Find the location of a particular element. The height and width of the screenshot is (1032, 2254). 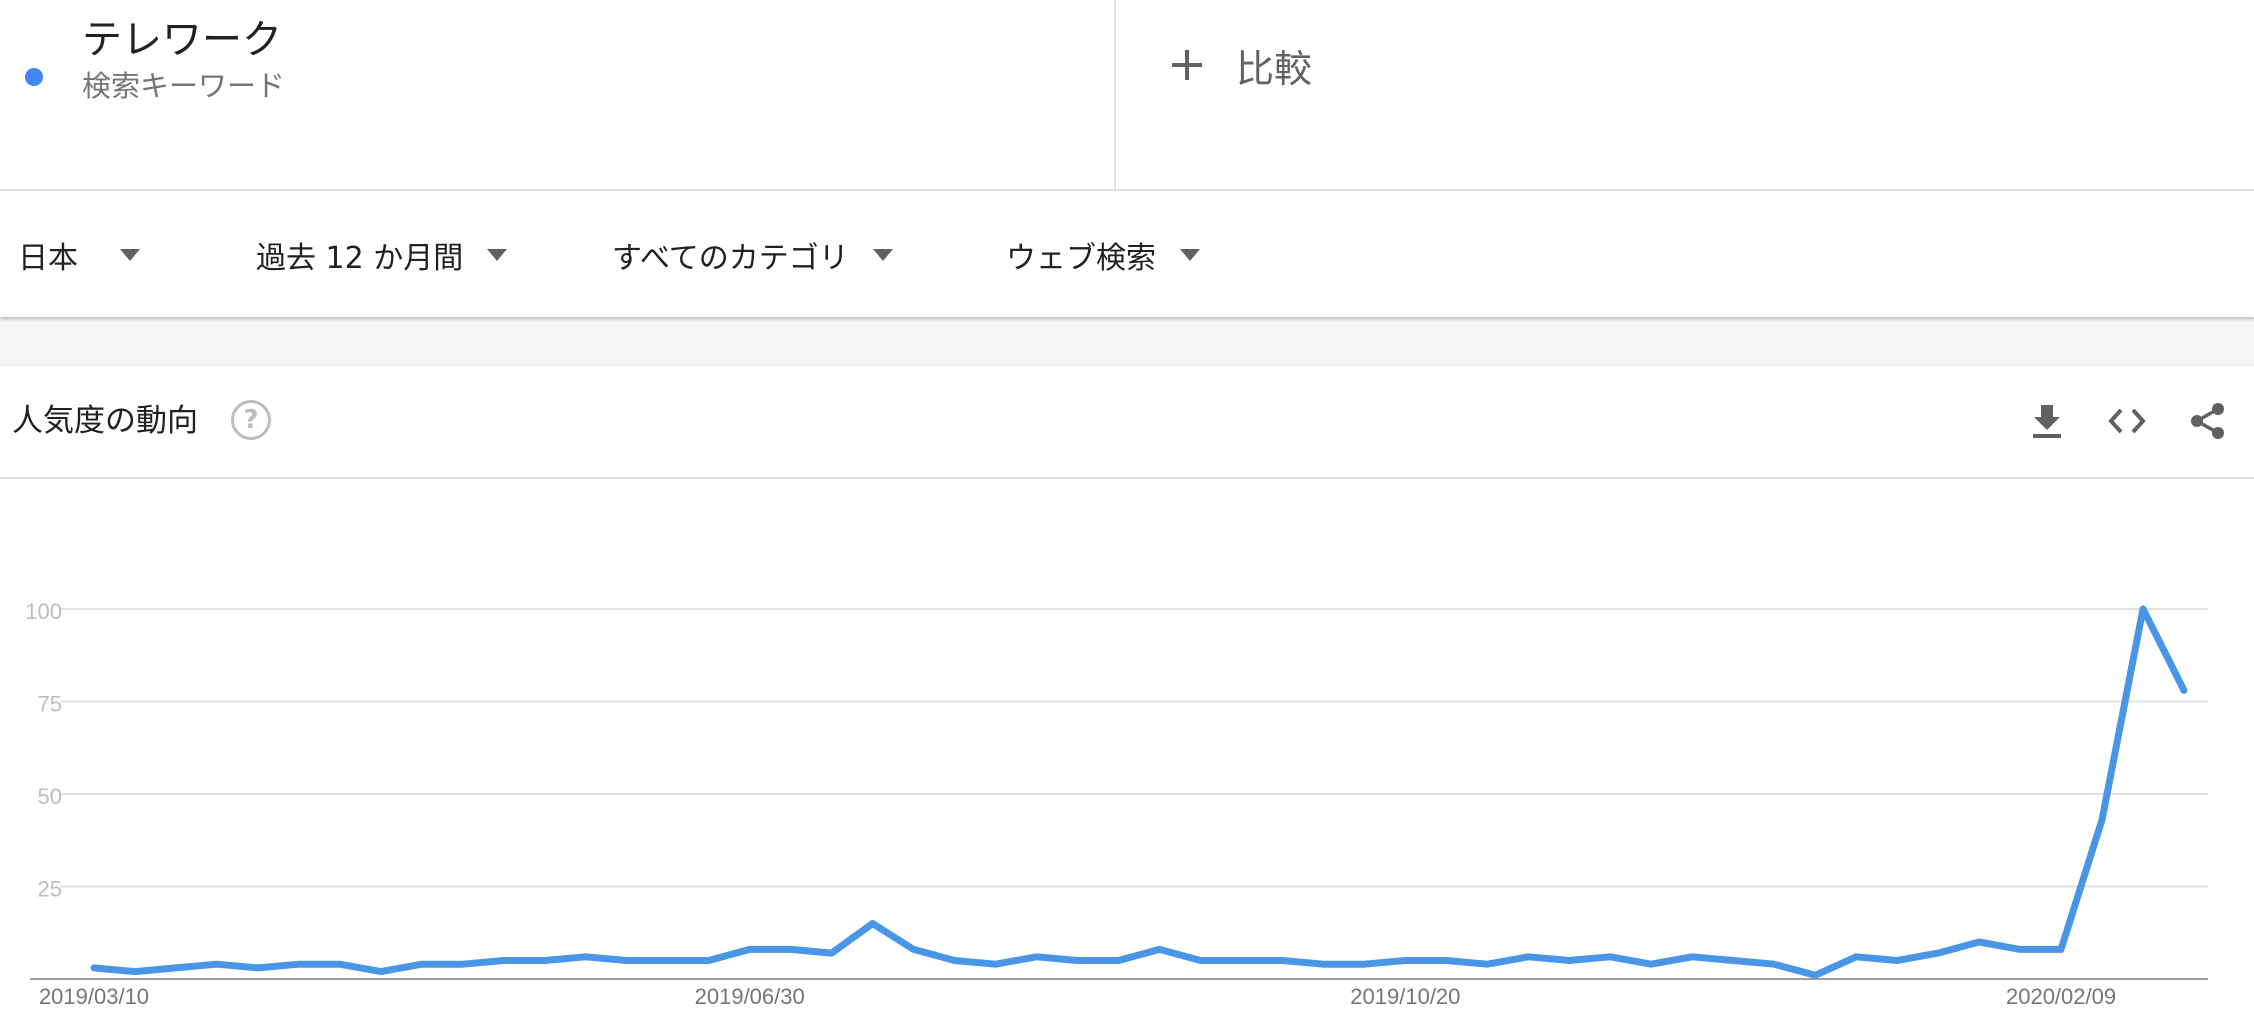

search-term-card: テレワーク 検索キーワード is located at coordinates (558, 94).